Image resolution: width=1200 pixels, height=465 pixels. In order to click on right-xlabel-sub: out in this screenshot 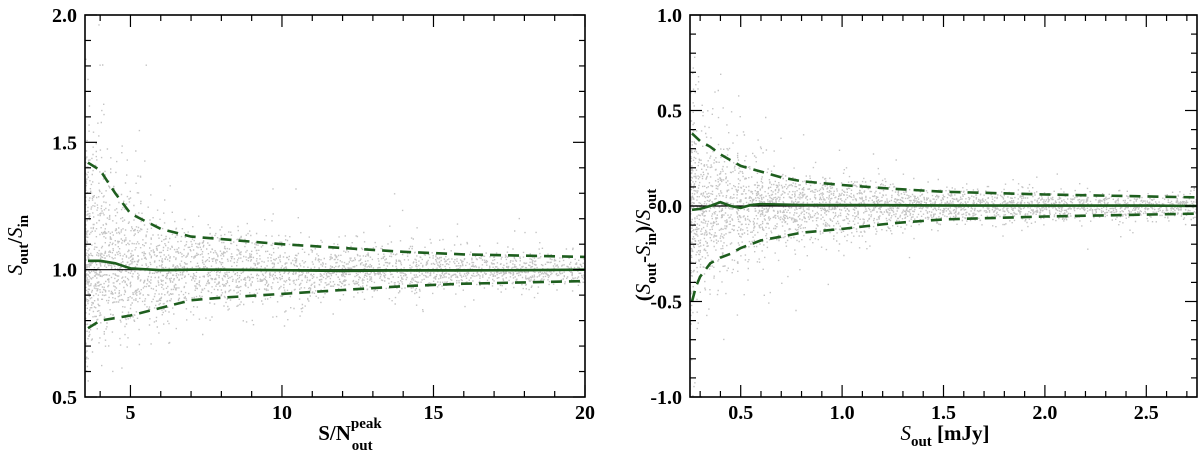, I will do `click(921, 442)`.